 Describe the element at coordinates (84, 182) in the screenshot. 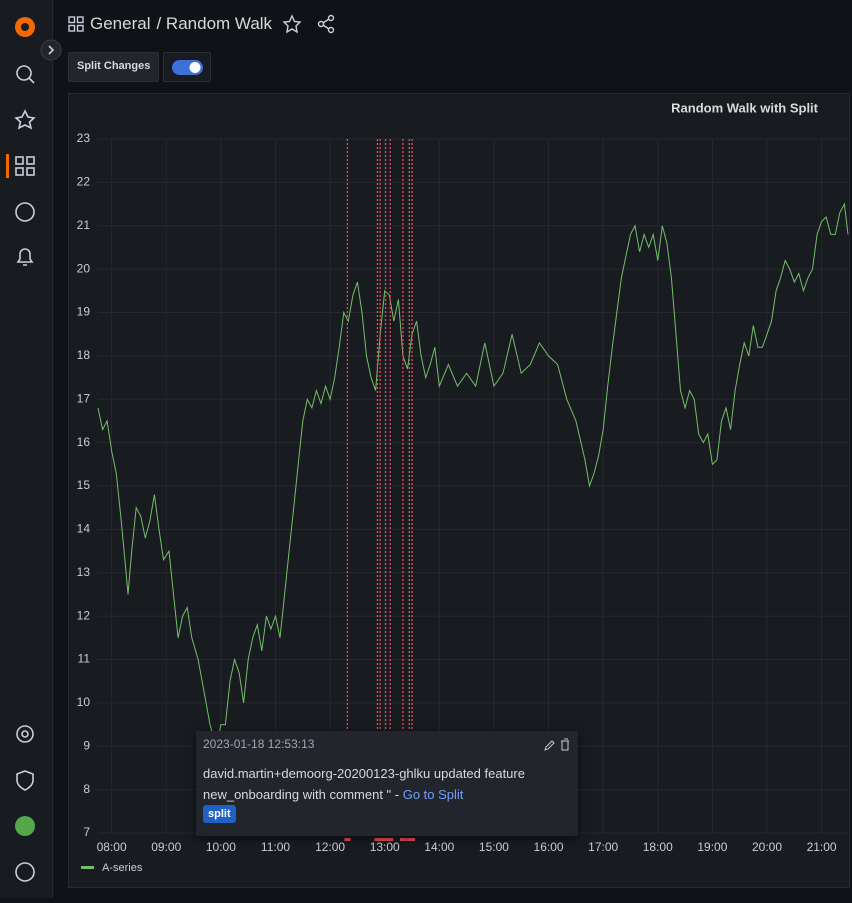

I see `y-tick-label: 22` at that location.